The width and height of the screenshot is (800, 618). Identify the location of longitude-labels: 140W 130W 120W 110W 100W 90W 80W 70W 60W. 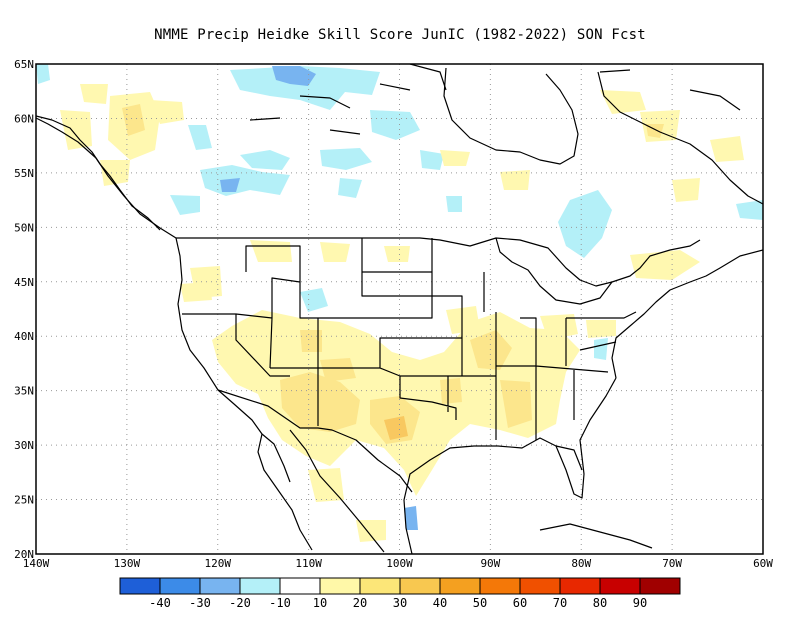
(398, 563).